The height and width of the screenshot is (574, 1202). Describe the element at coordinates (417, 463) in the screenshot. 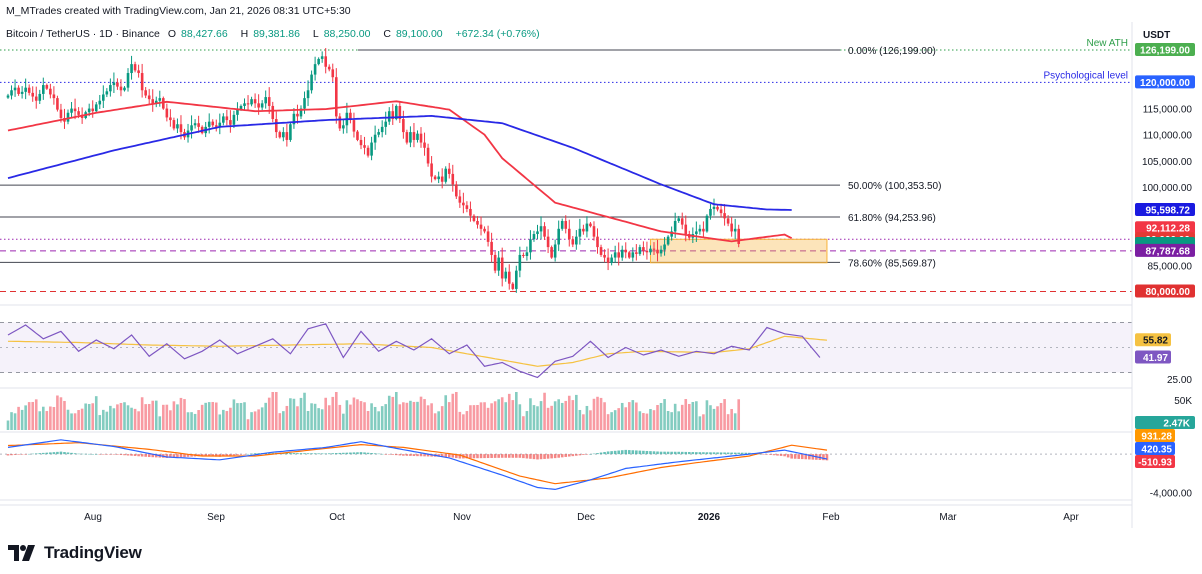

I see `macd-signal-line` at that location.